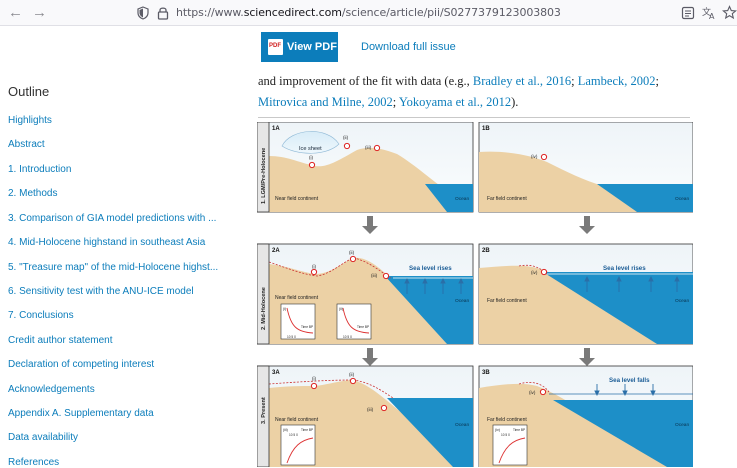 This screenshot has width=737, height=468. What do you see at coordinates (41, 315) in the screenshot?
I see `outline-item-conclusions: 7. Conclusions` at bounding box center [41, 315].